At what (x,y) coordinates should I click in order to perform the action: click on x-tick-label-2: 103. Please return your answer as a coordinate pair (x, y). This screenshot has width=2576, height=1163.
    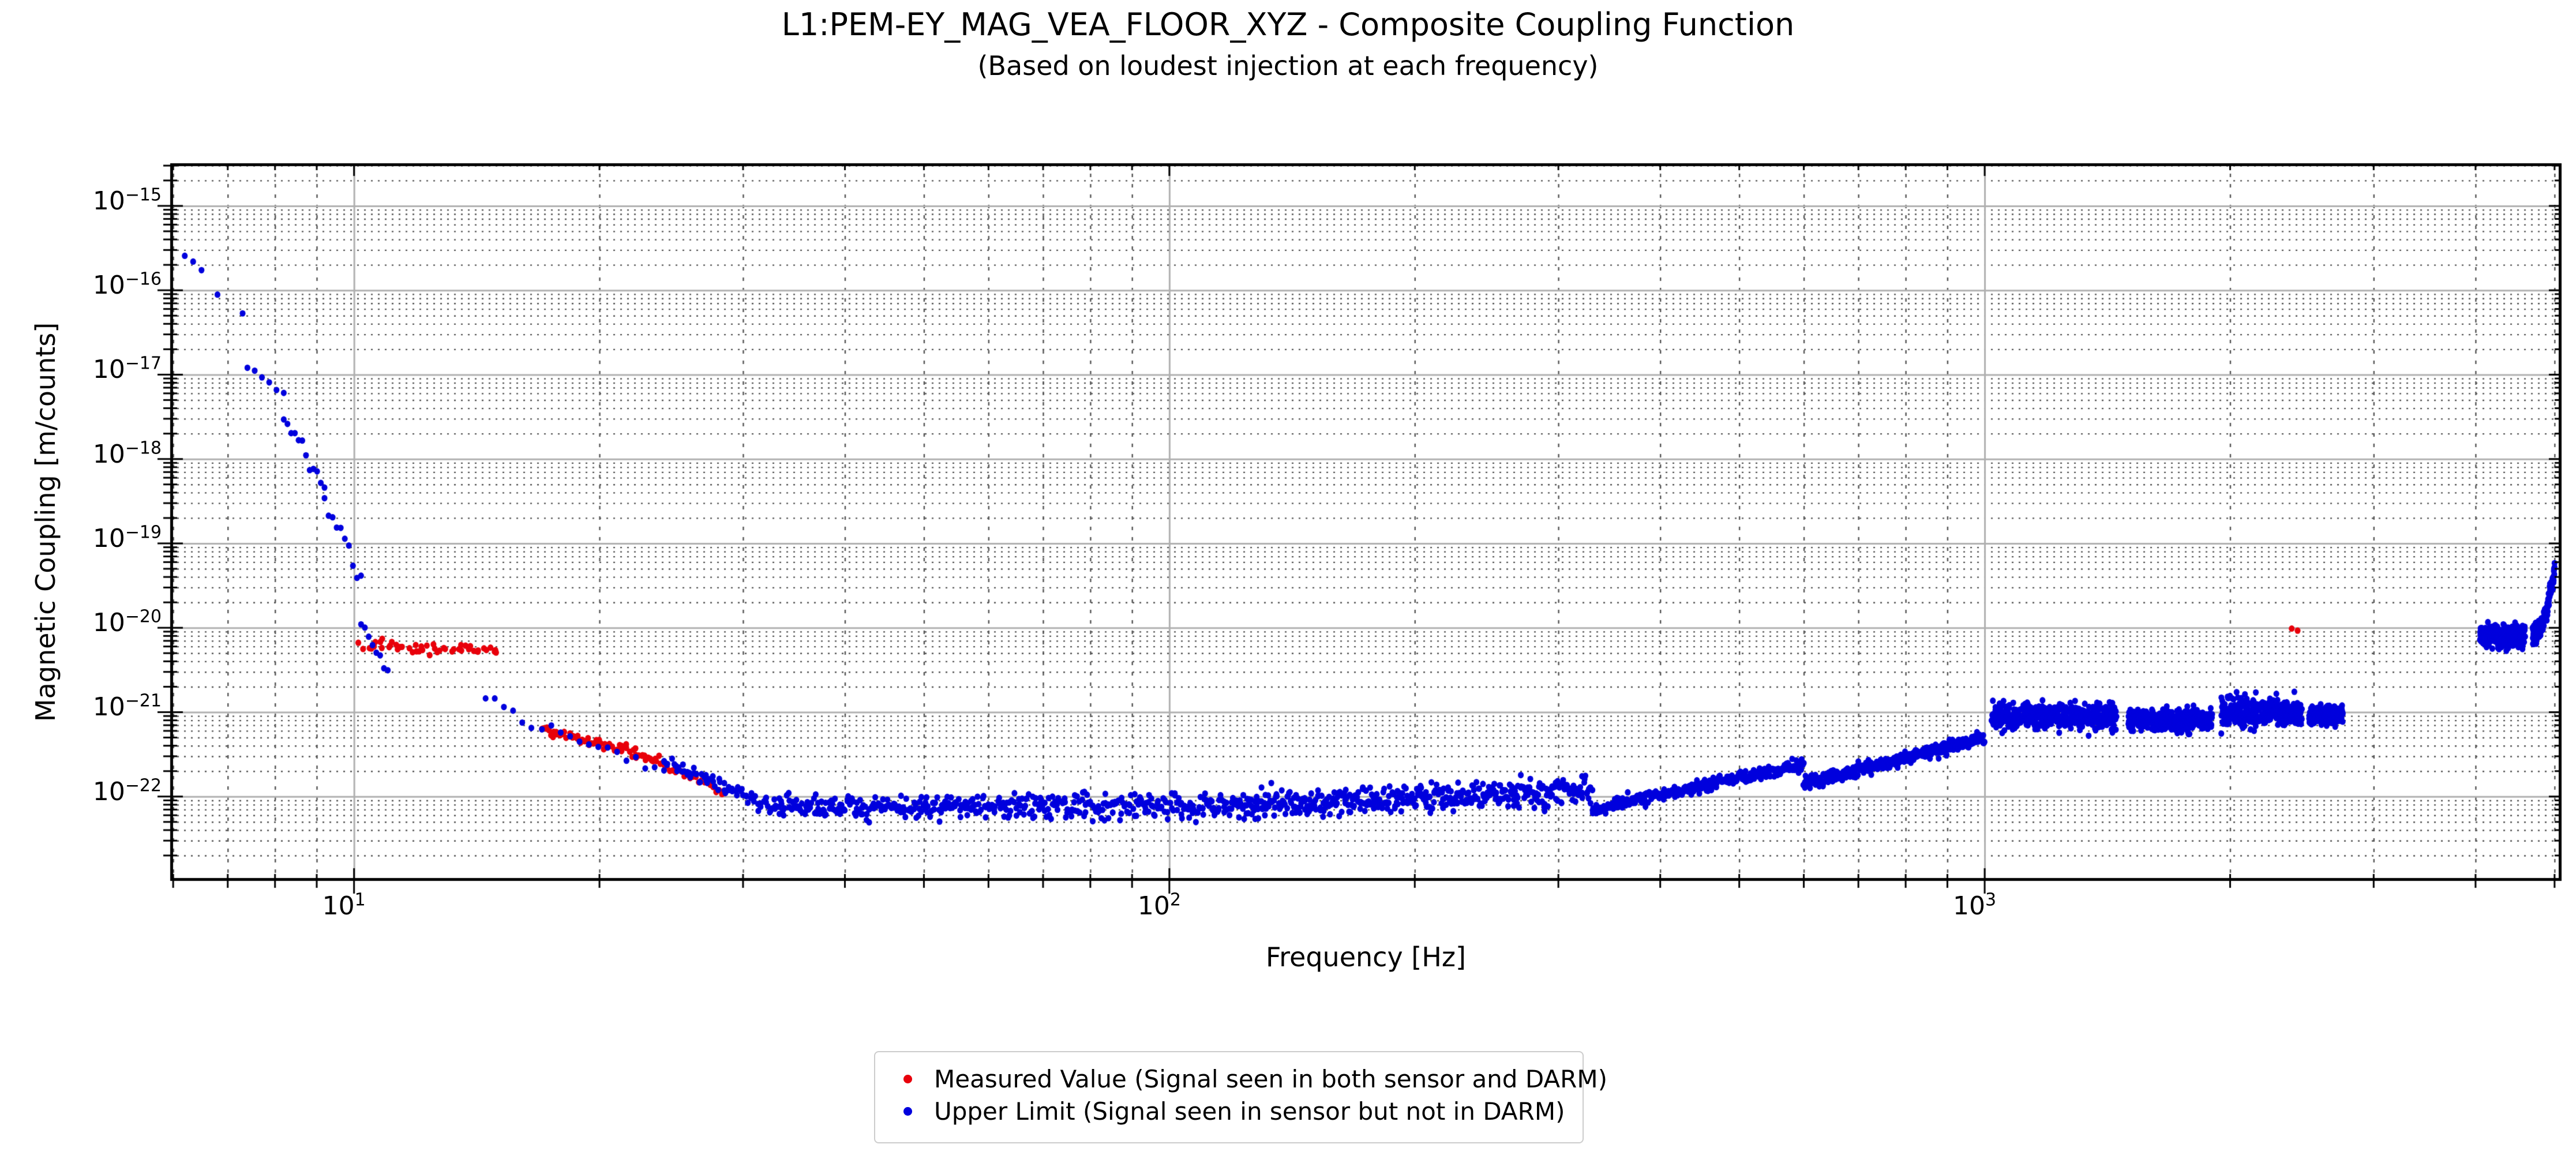
    Looking at the image, I should click on (1975, 905).